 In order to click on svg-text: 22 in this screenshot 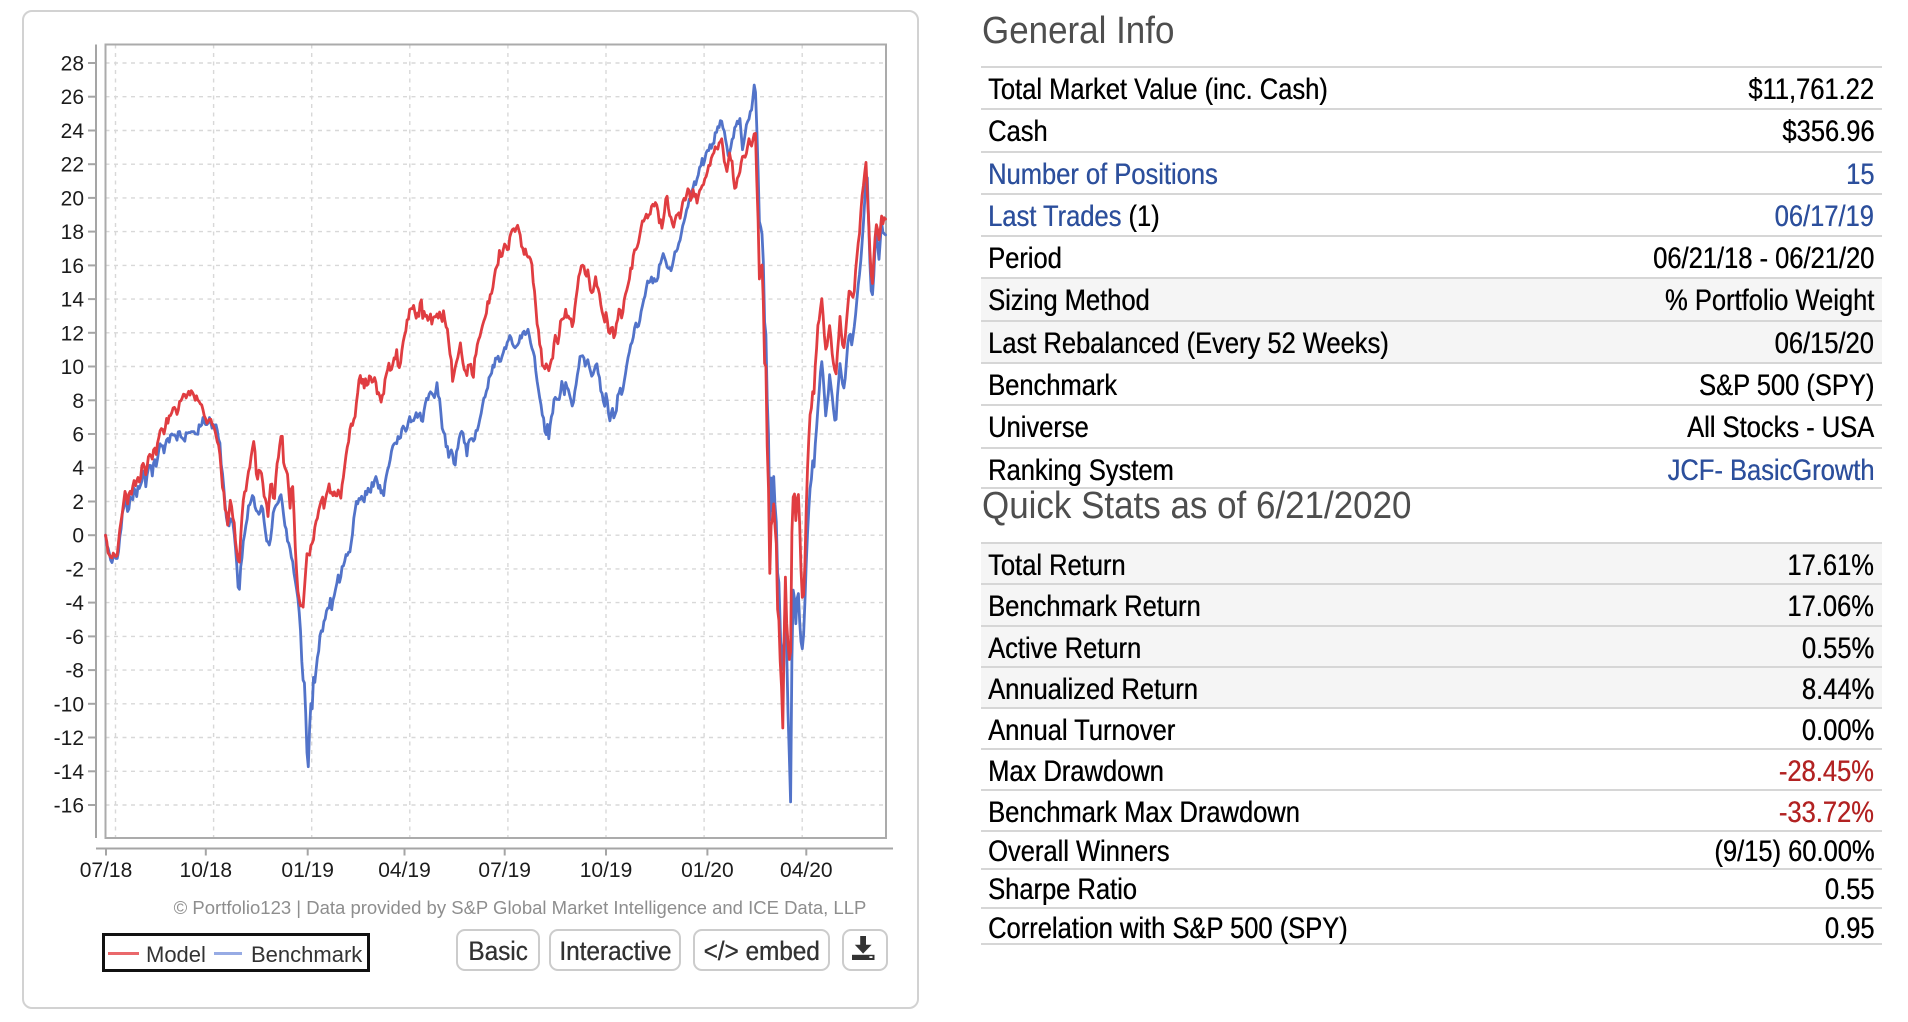, I will do `click(72, 165)`.